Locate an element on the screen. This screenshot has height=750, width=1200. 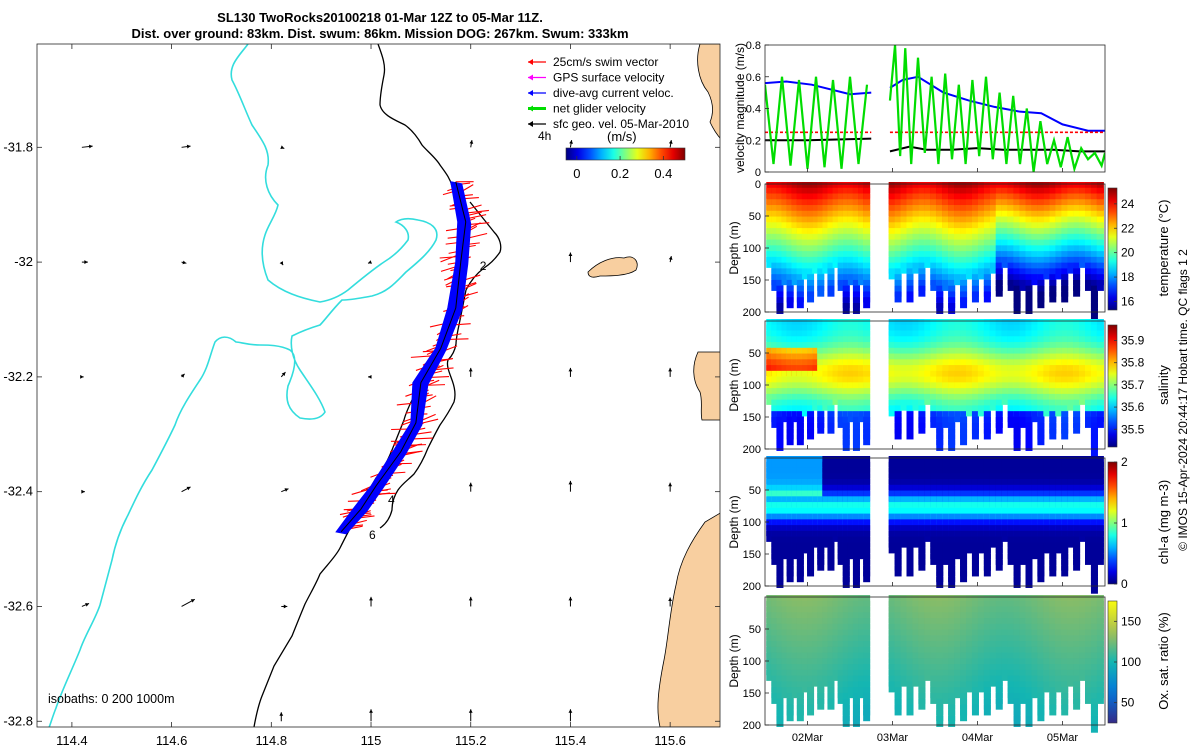
velocity-panel: 00.20.40.60.8 velocity magnitude (m/s) is located at coordinates (919, 109).